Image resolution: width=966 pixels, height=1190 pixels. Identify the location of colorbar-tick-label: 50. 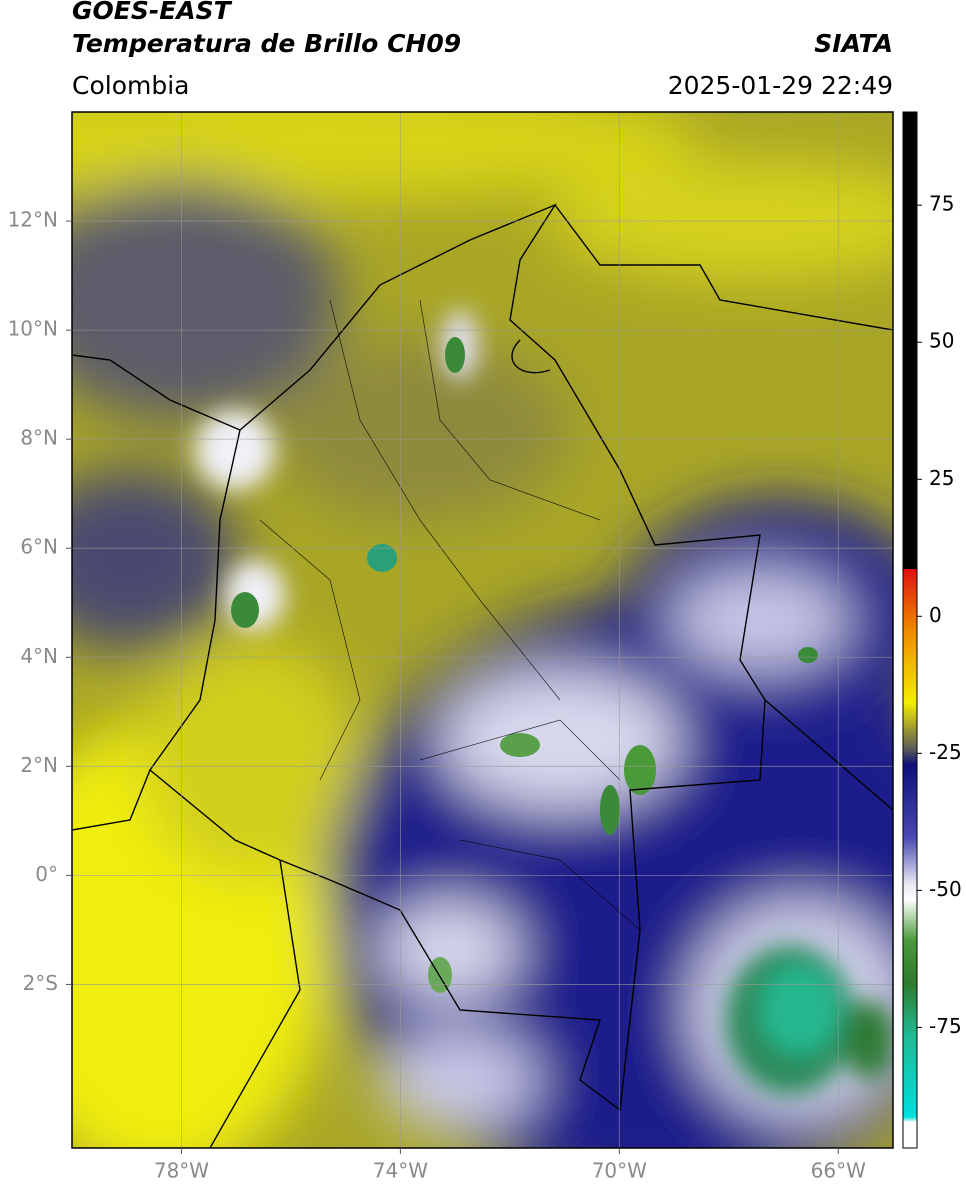
(941, 341).